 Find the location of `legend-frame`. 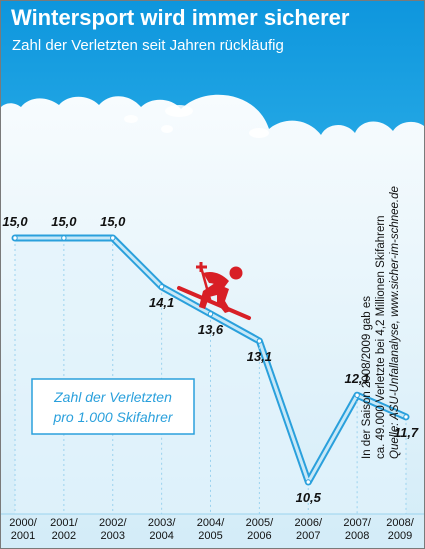

legend-frame is located at coordinates (113, 406).